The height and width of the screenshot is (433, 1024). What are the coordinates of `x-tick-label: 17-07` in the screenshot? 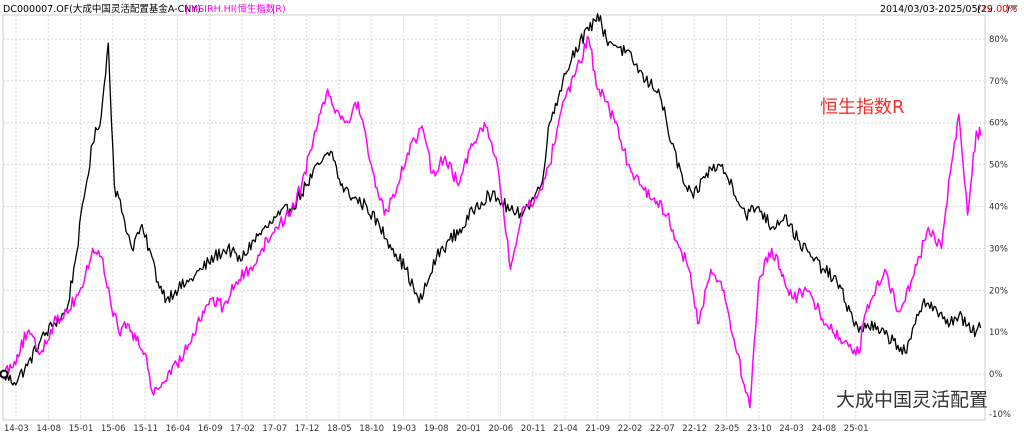 It's located at (274, 428).